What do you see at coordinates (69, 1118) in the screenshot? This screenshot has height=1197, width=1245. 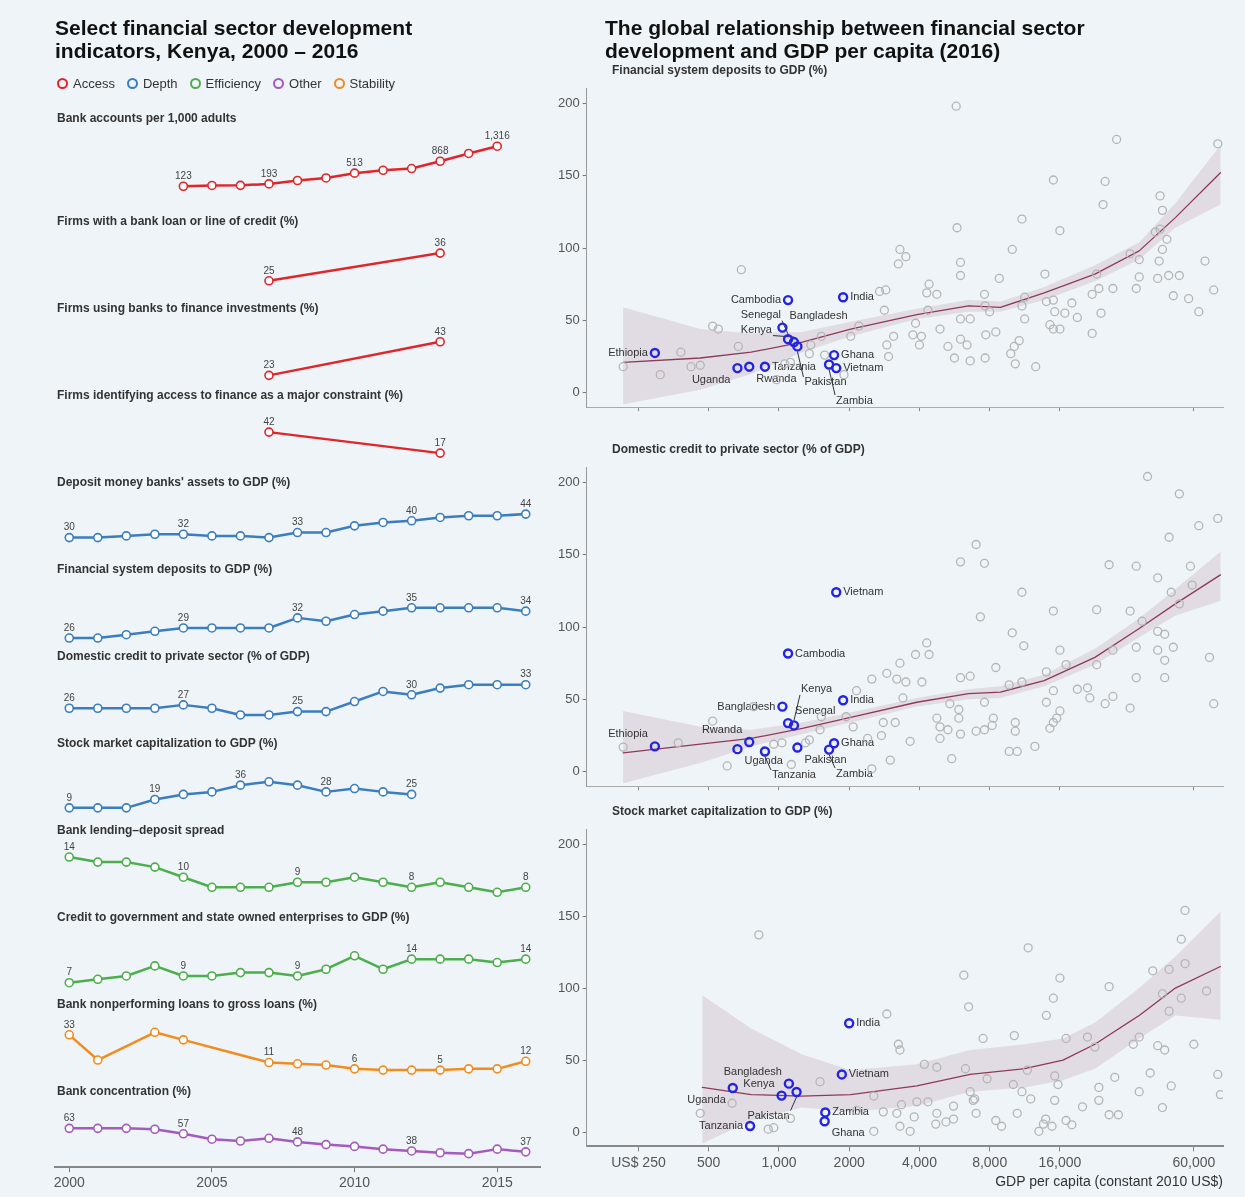 I see `data-label: 63` at bounding box center [69, 1118].